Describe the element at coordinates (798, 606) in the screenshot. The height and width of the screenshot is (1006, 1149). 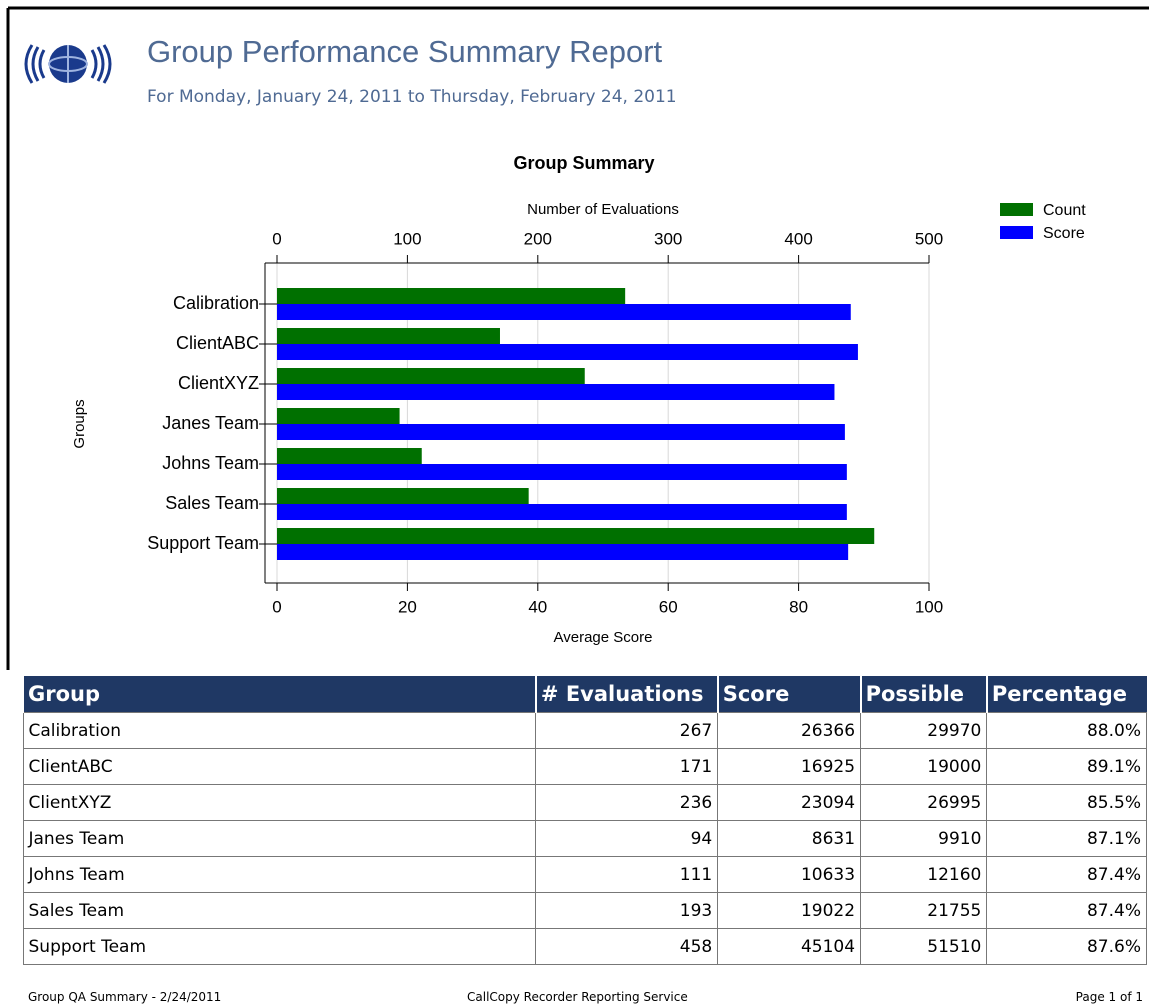
I see `x-tick-label: 80` at that location.